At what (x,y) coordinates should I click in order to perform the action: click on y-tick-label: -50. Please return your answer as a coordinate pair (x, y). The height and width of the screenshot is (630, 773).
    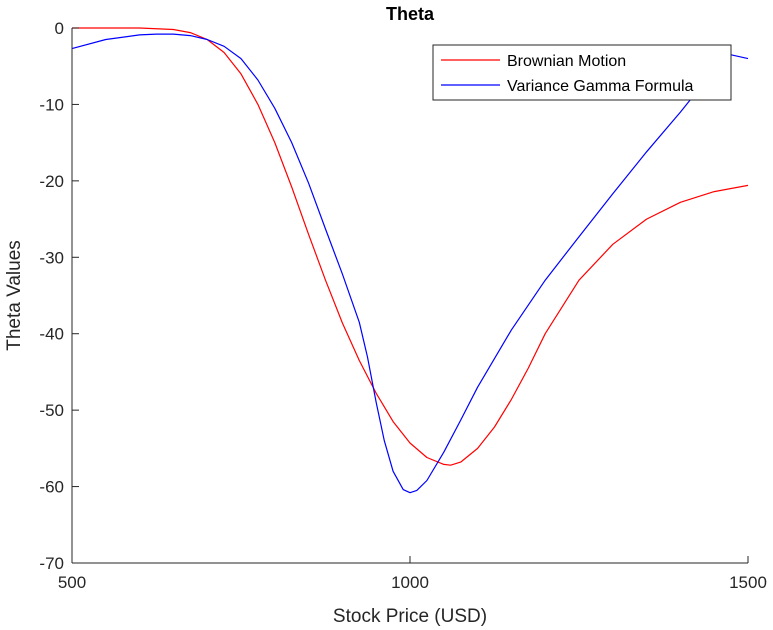
    Looking at the image, I should click on (51, 410).